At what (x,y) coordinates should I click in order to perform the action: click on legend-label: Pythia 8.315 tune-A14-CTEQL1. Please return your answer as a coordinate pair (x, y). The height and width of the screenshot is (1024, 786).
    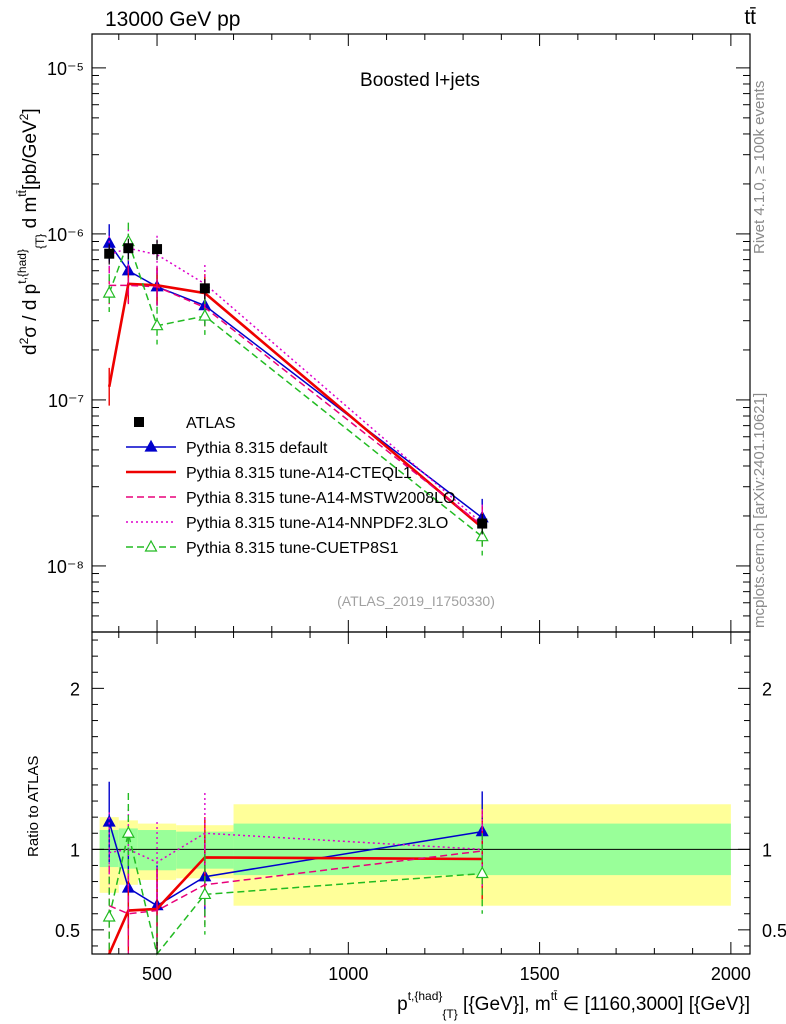
    Looking at the image, I should click on (299, 473).